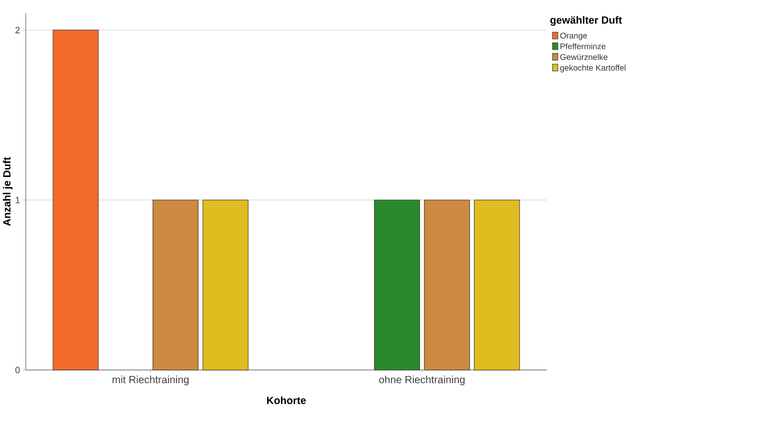 The width and height of the screenshot is (782, 421). What do you see at coordinates (18, 30) in the screenshot?
I see `y-tick-label: 2` at bounding box center [18, 30].